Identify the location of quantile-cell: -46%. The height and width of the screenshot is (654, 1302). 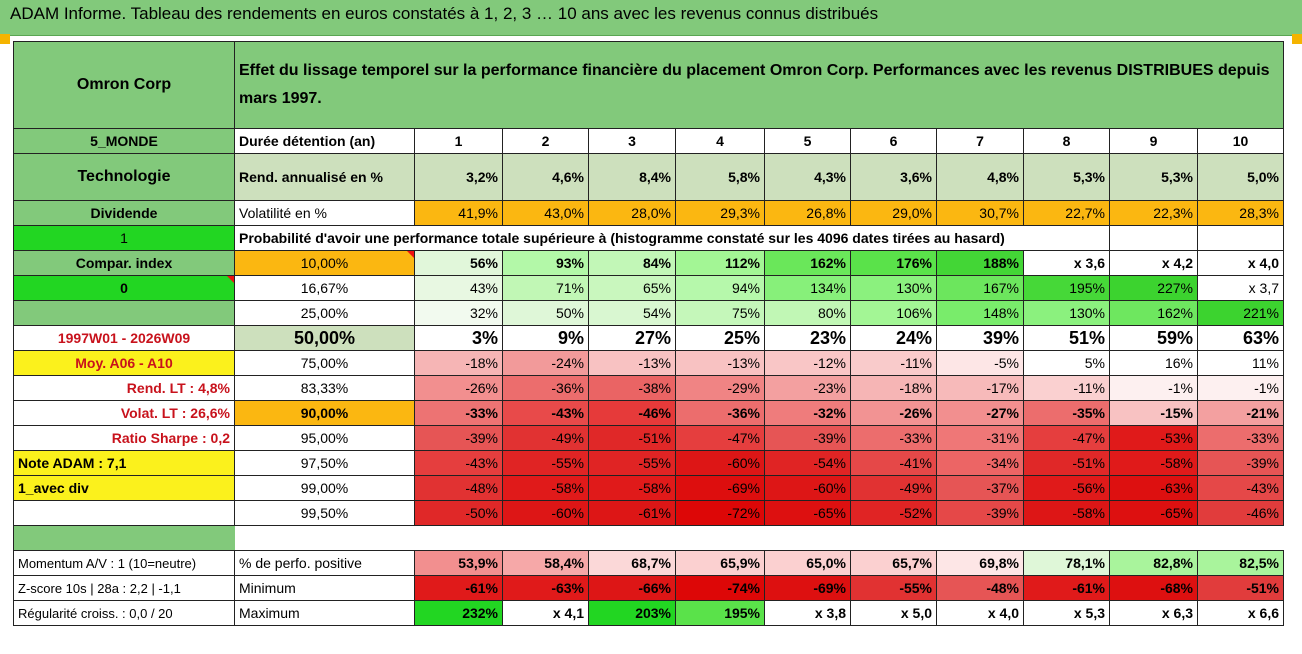
(632, 413).